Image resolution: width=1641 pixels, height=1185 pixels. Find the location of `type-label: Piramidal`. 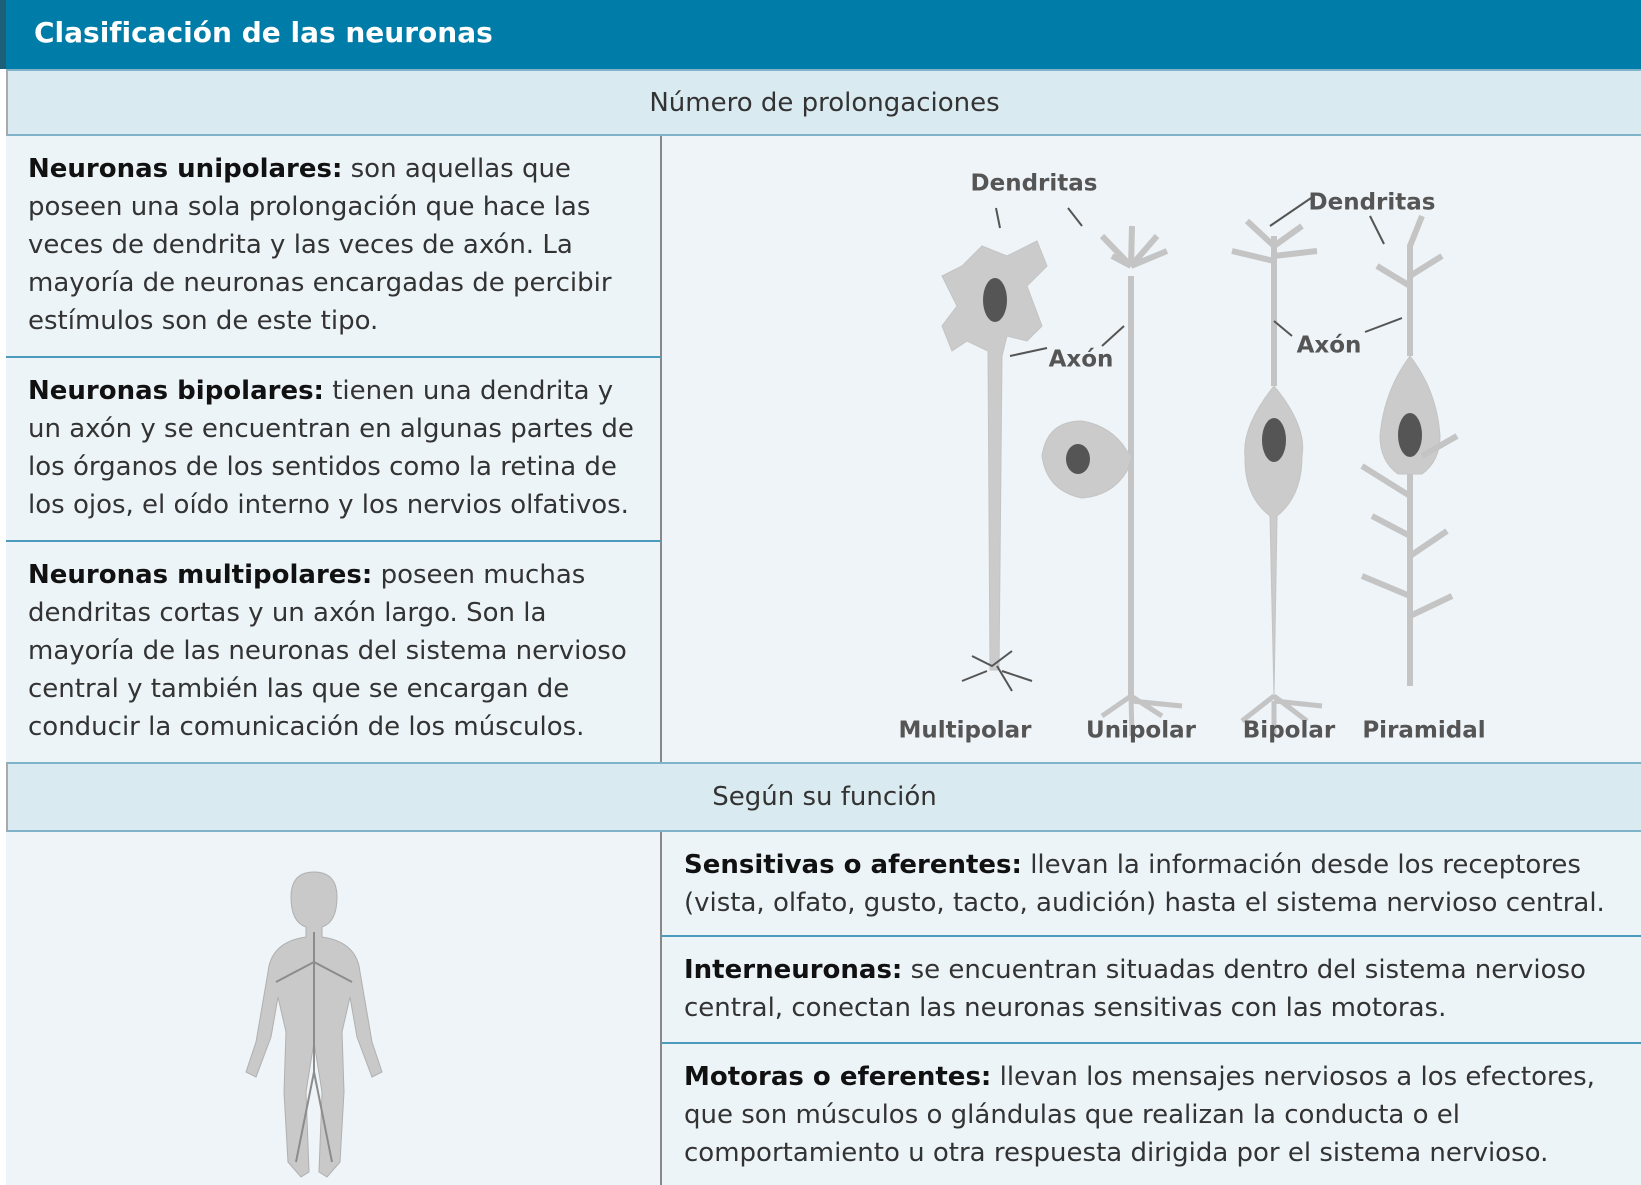

type-label: Piramidal is located at coordinates (1423, 731).